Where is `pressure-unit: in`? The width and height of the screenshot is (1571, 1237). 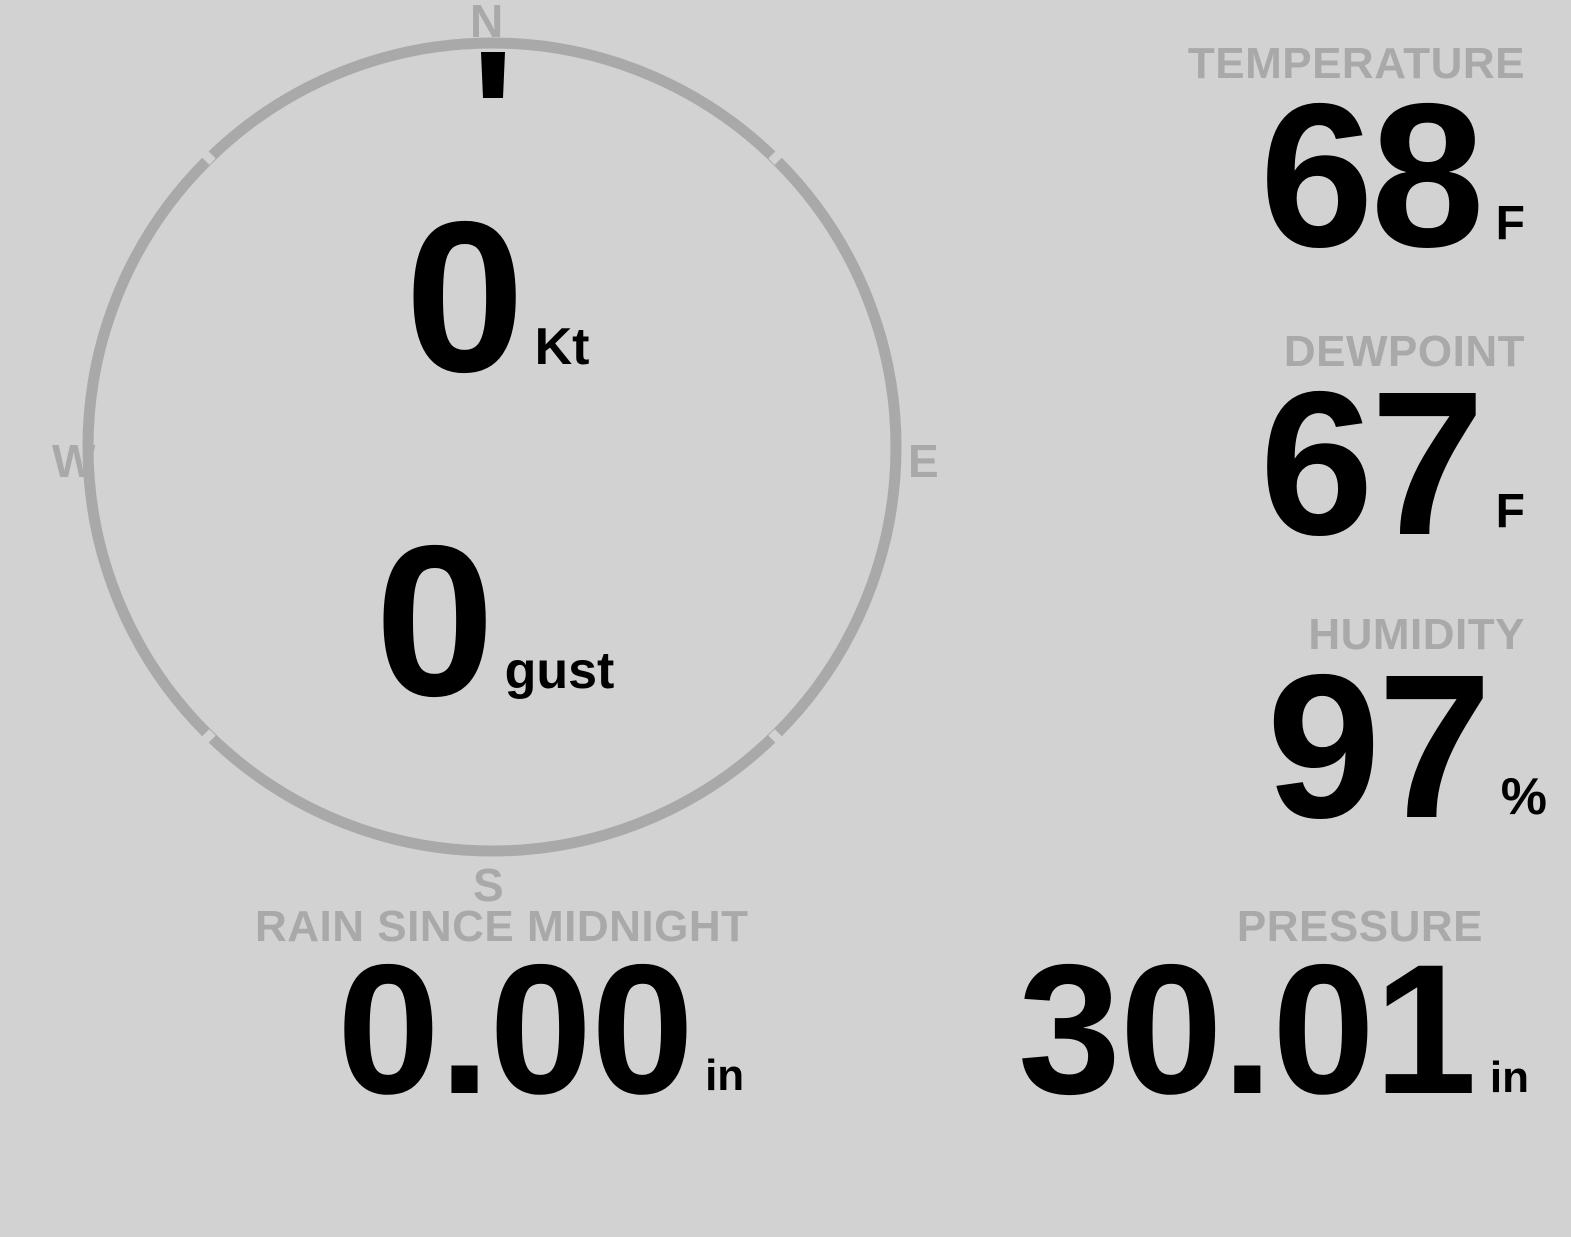
pressure-unit: in is located at coordinates (1509, 1077).